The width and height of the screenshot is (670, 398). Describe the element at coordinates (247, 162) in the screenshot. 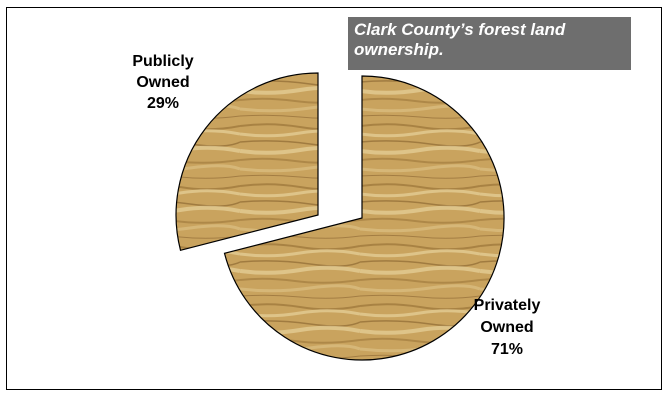

I see `pie-slice-public` at that location.